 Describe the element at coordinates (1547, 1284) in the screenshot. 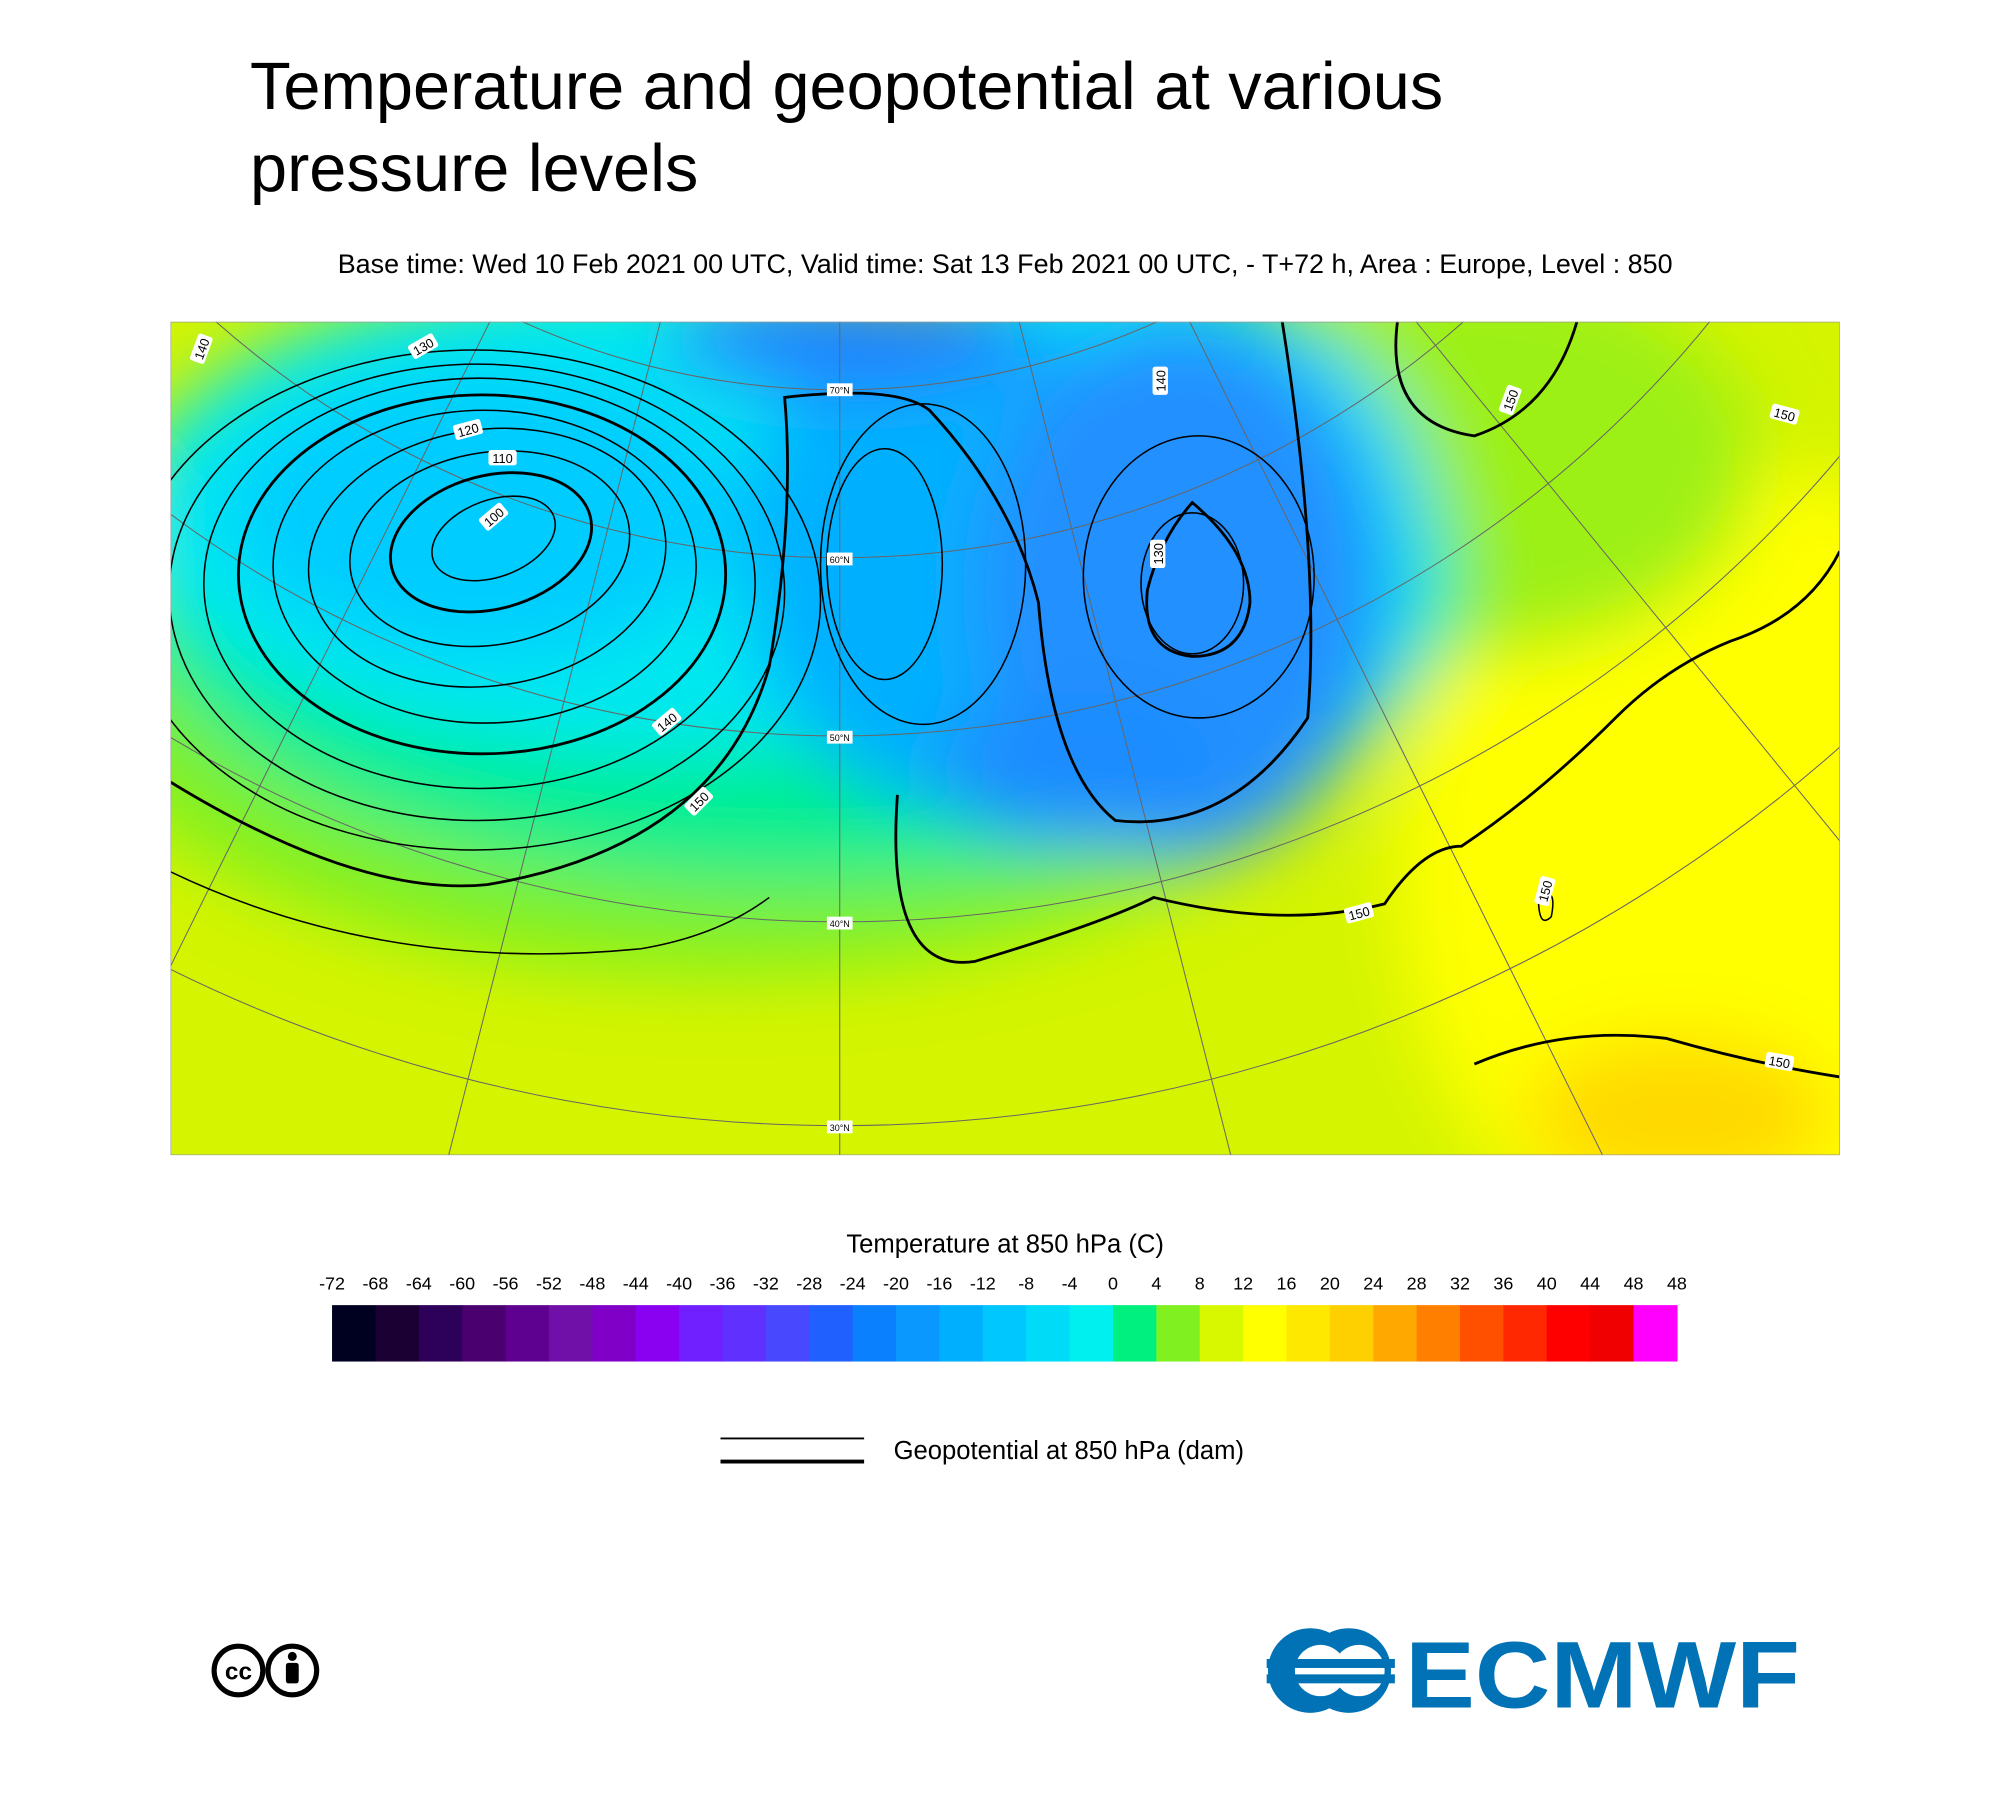

I see `colorbar-label: 40` at that location.